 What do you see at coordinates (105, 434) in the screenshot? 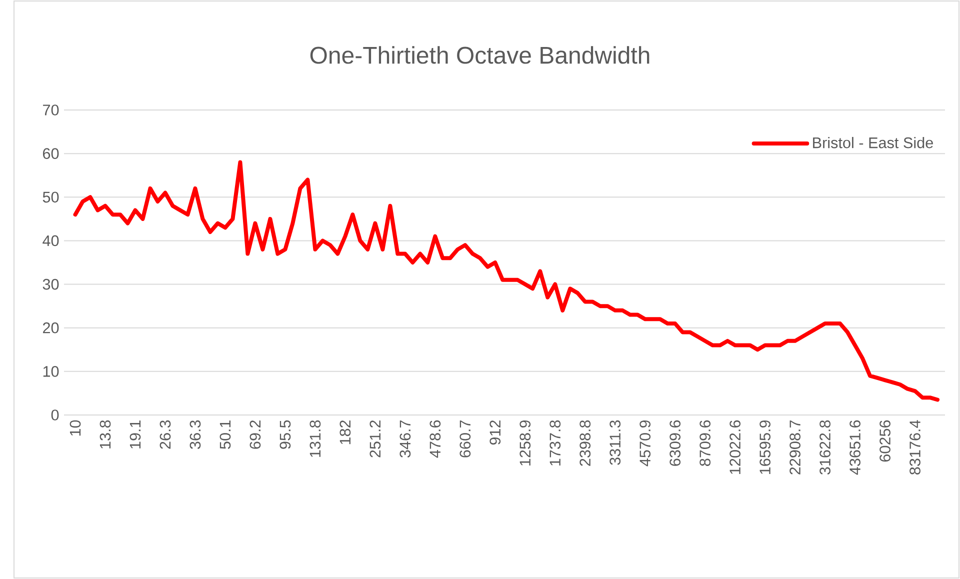
I see `x-tick-label: 13.8` at bounding box center [105, 434].